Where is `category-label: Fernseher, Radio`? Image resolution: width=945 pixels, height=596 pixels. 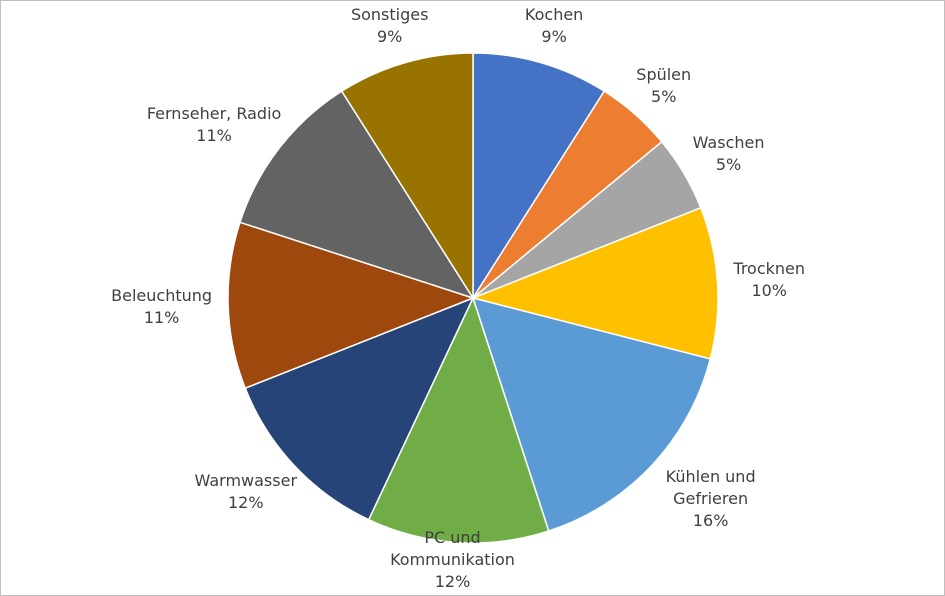
category-label: Fernseher, Radio is located at coordinates (214, 113).